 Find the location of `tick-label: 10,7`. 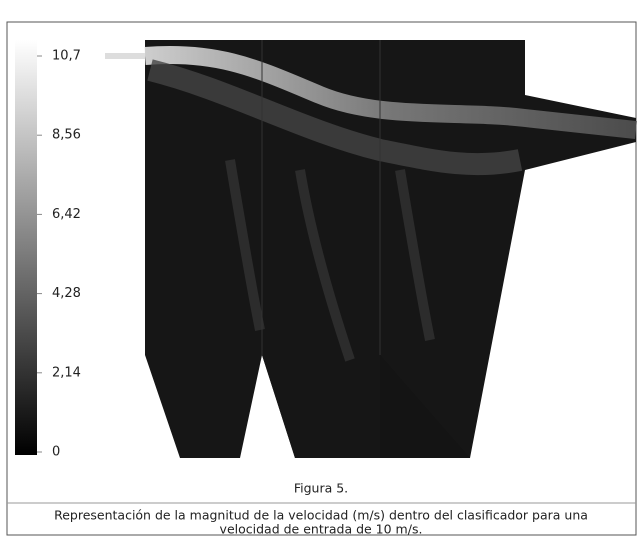

tick-label: 10,7 is located at coordinates (66, 56).